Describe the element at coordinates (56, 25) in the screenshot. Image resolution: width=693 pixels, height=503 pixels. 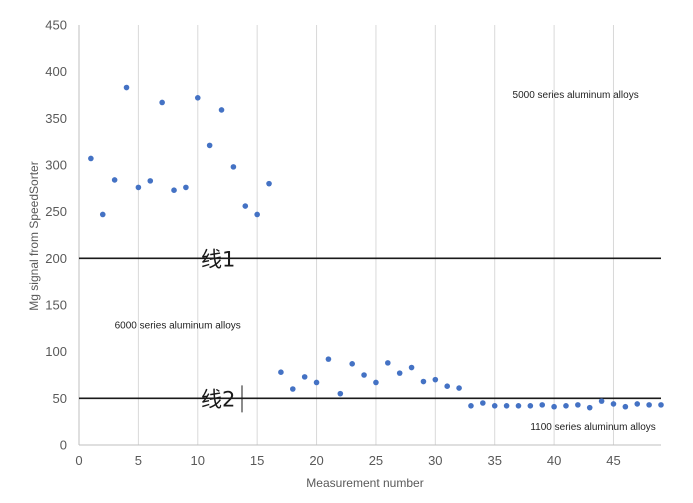
I see `y-tick-label: 450` at that location.